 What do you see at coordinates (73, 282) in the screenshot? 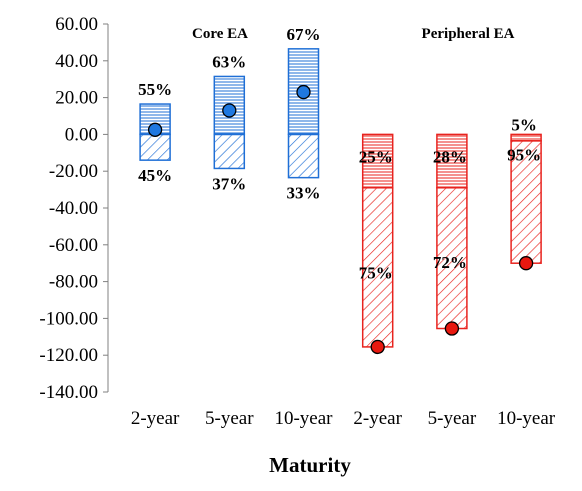
I see `y-tick-label: -80.00` at bounding box center [73, 282].